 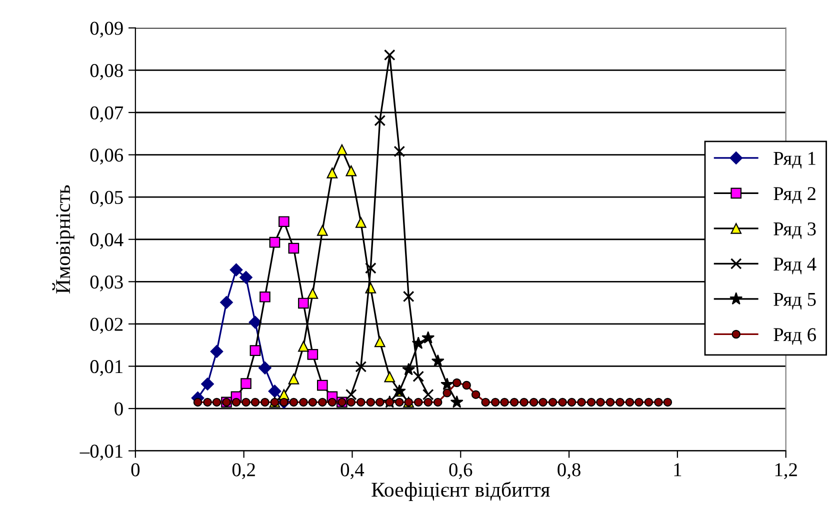 What do you see at coordinates (106, 368) in the screenshot?
I see `y-tick-label: 0,01` at bounding box center [106, 368].